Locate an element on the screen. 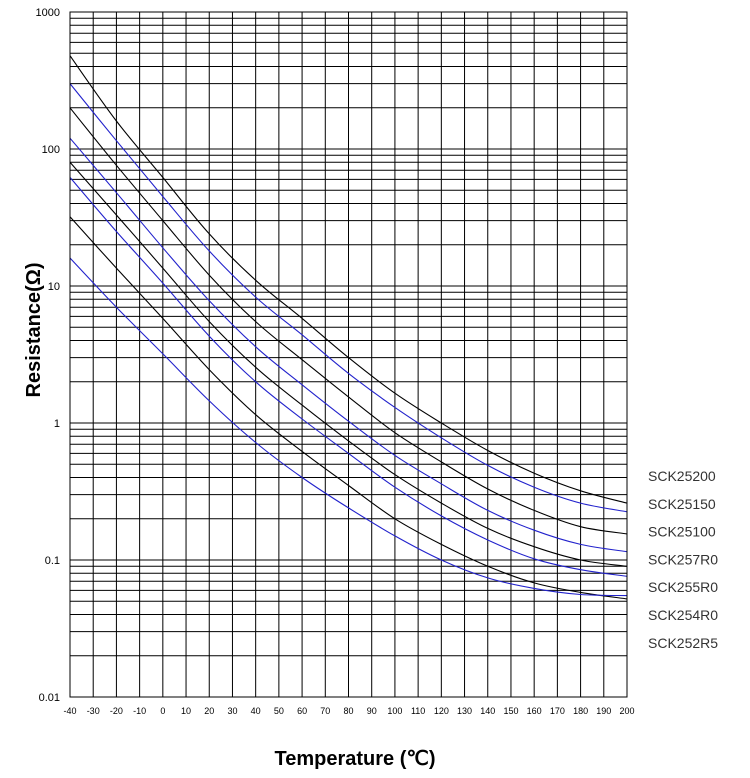 Image resolution: width=750 pixels, height=778 pixels. y-tick-label: 1 is located at coordinates (57, 424).